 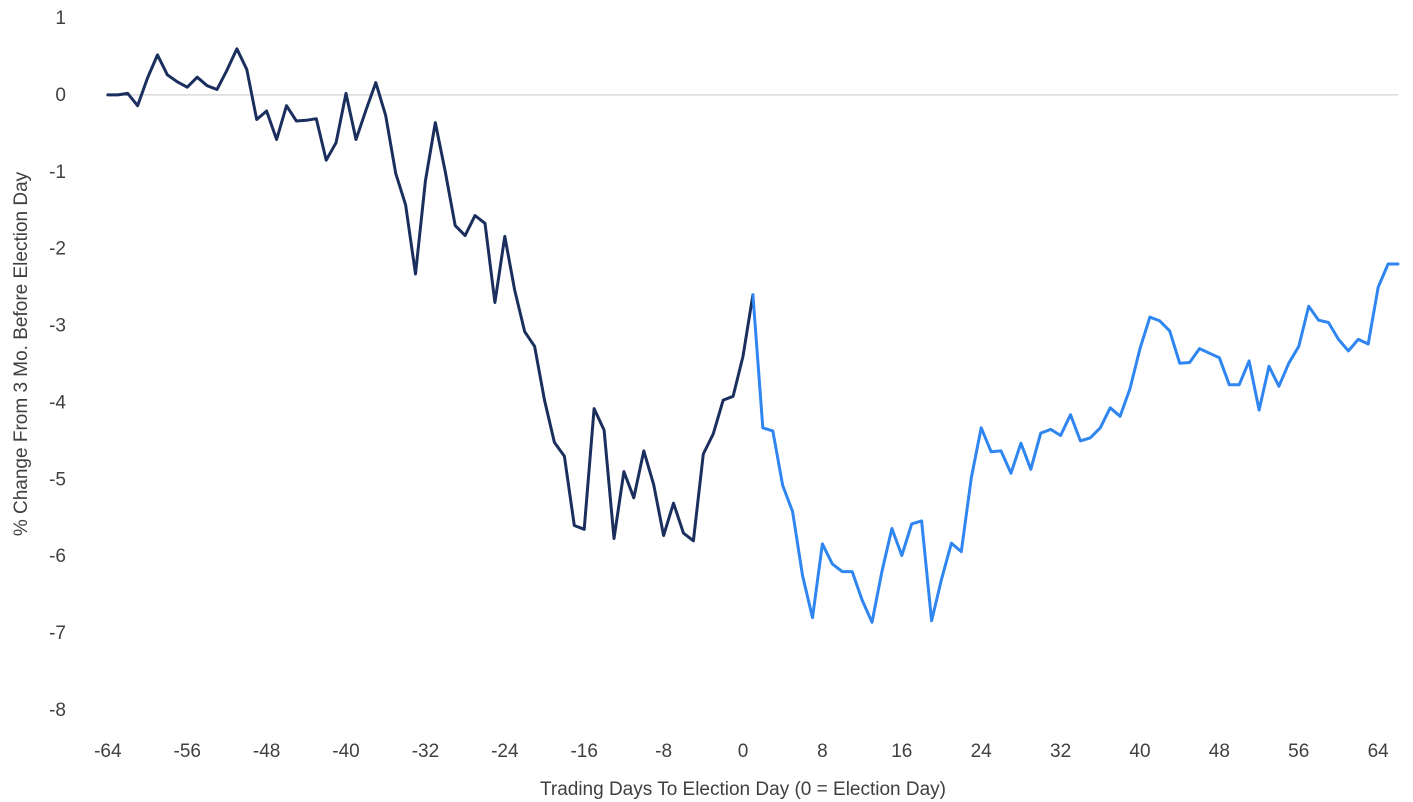 What do you see at coordinates (822, 751) in the screenshot?
I see `x-tick-label: 8` at bounding box center [822, 751].